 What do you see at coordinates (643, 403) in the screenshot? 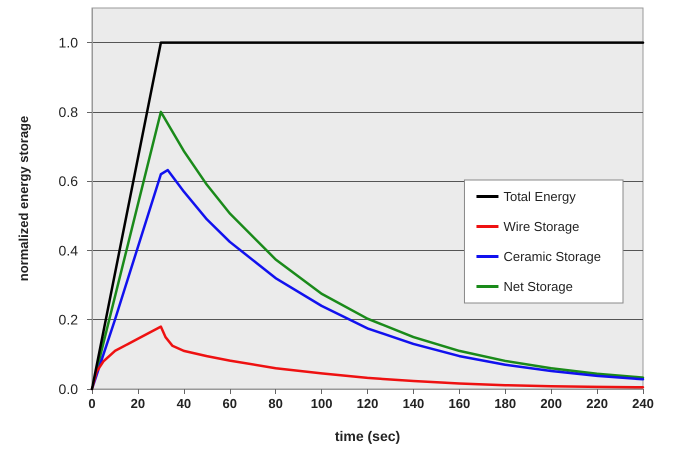
I see `x-tick-label: 240` at bounding box center [643, 403].